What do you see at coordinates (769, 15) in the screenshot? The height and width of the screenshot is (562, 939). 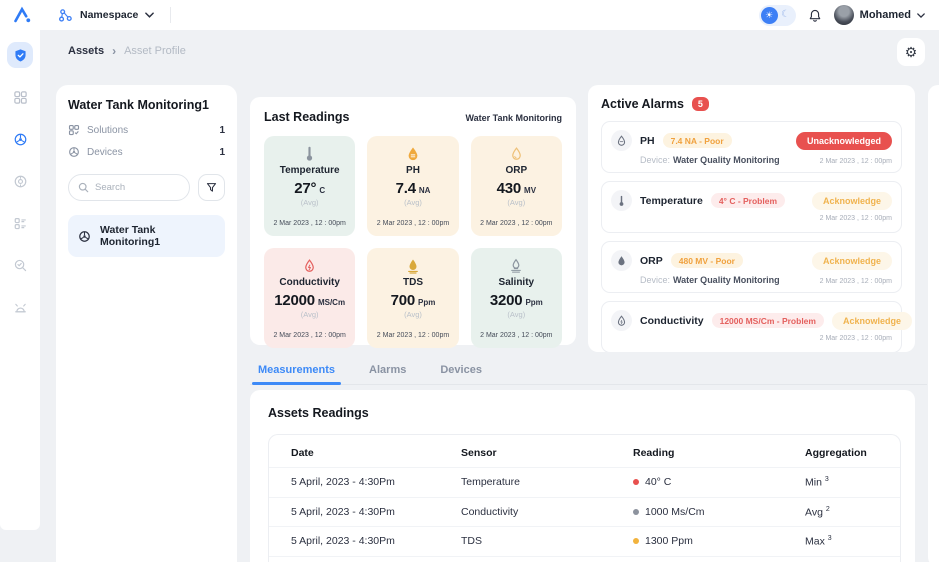 I see `light-mode-icon: ☀` at bounding box center [769, 15].